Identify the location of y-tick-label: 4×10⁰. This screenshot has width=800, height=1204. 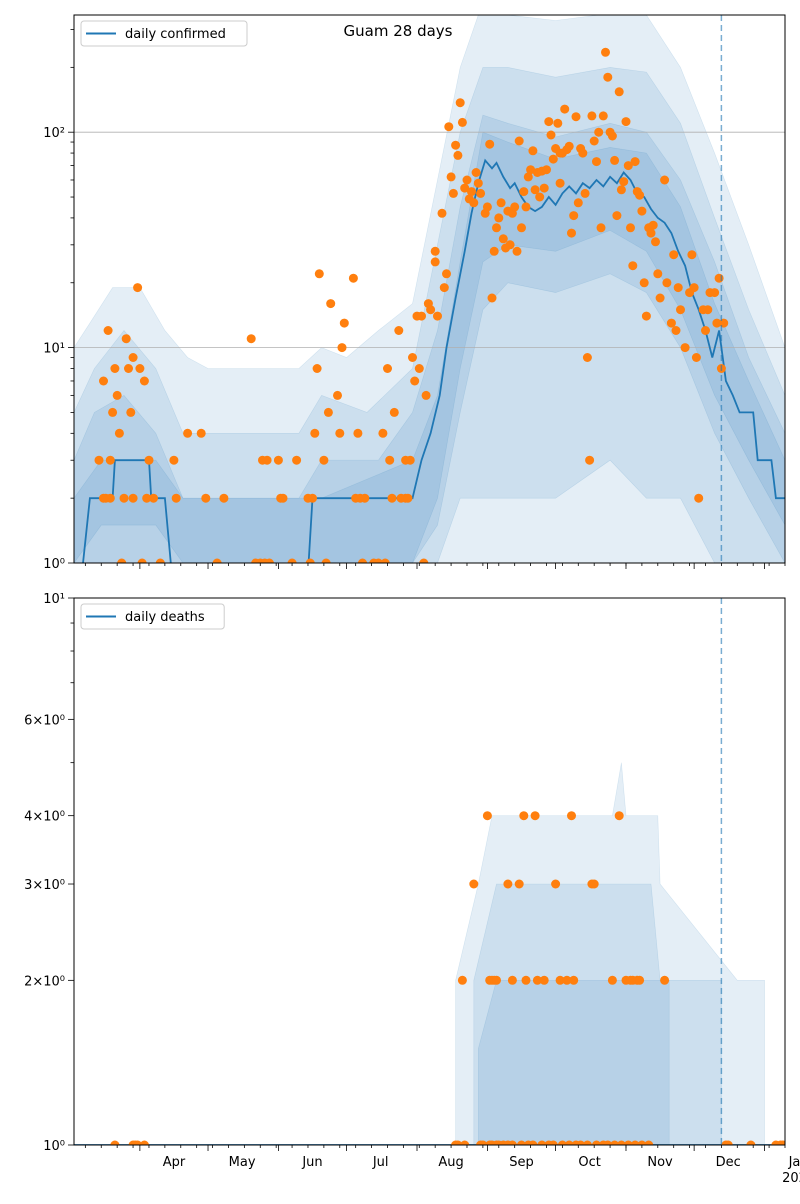
(44, 817).